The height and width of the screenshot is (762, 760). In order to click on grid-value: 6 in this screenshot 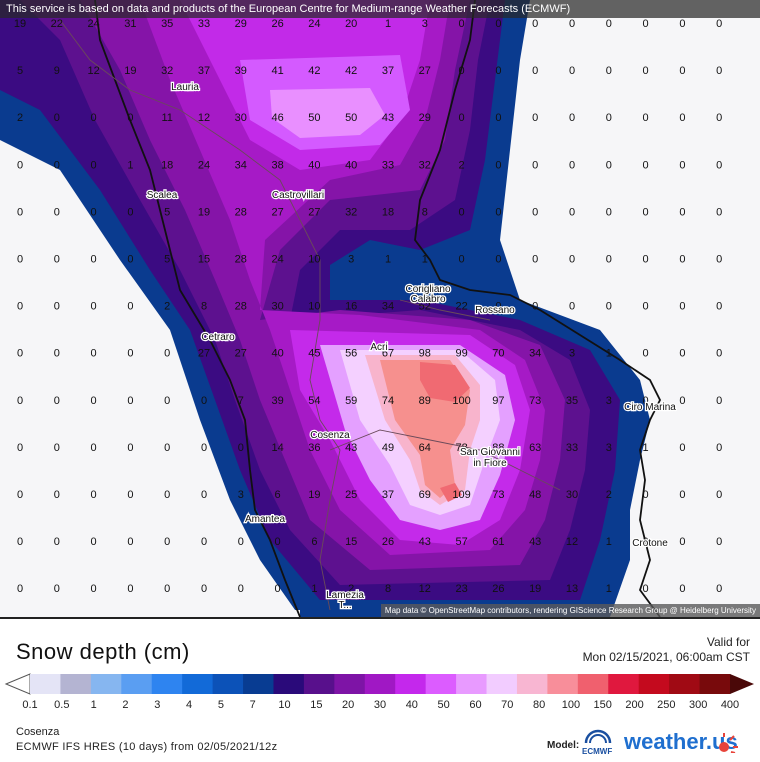, I will do `click(314, 542)`.